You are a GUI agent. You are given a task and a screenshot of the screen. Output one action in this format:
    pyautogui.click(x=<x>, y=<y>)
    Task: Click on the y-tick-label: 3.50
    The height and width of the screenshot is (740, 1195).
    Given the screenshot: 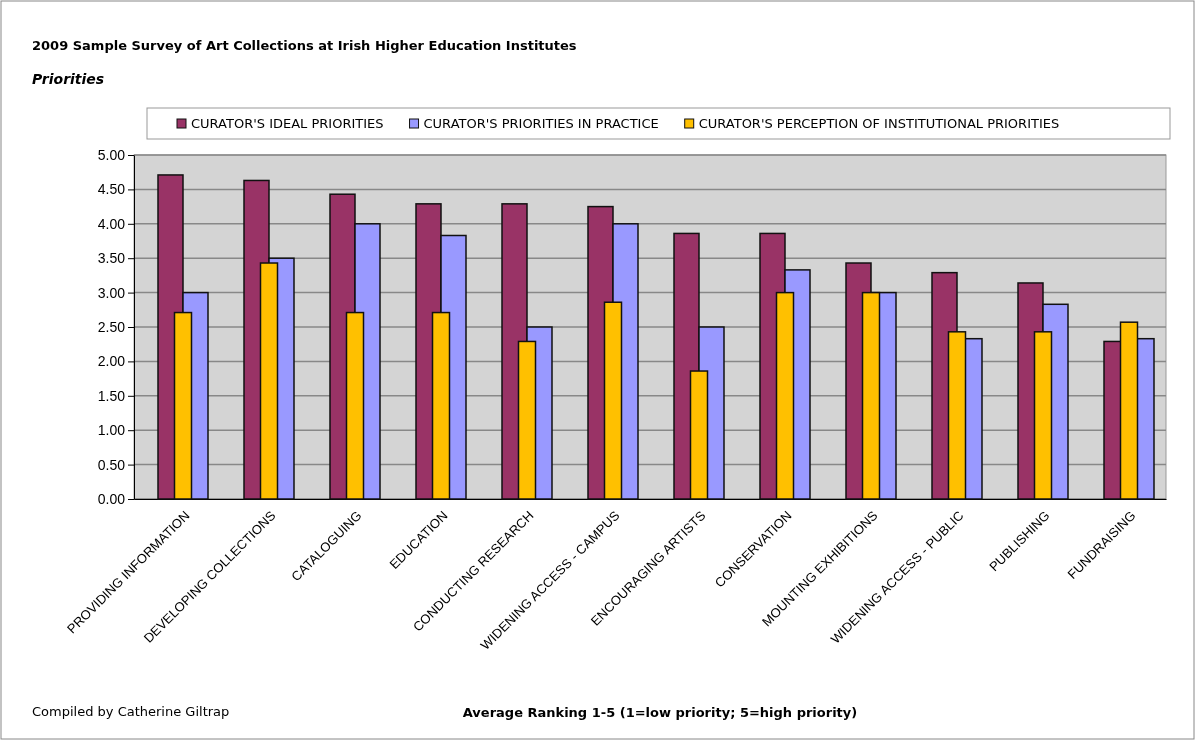 What is the action you would take?
    pyautogui.click(x=111, y=258)
    